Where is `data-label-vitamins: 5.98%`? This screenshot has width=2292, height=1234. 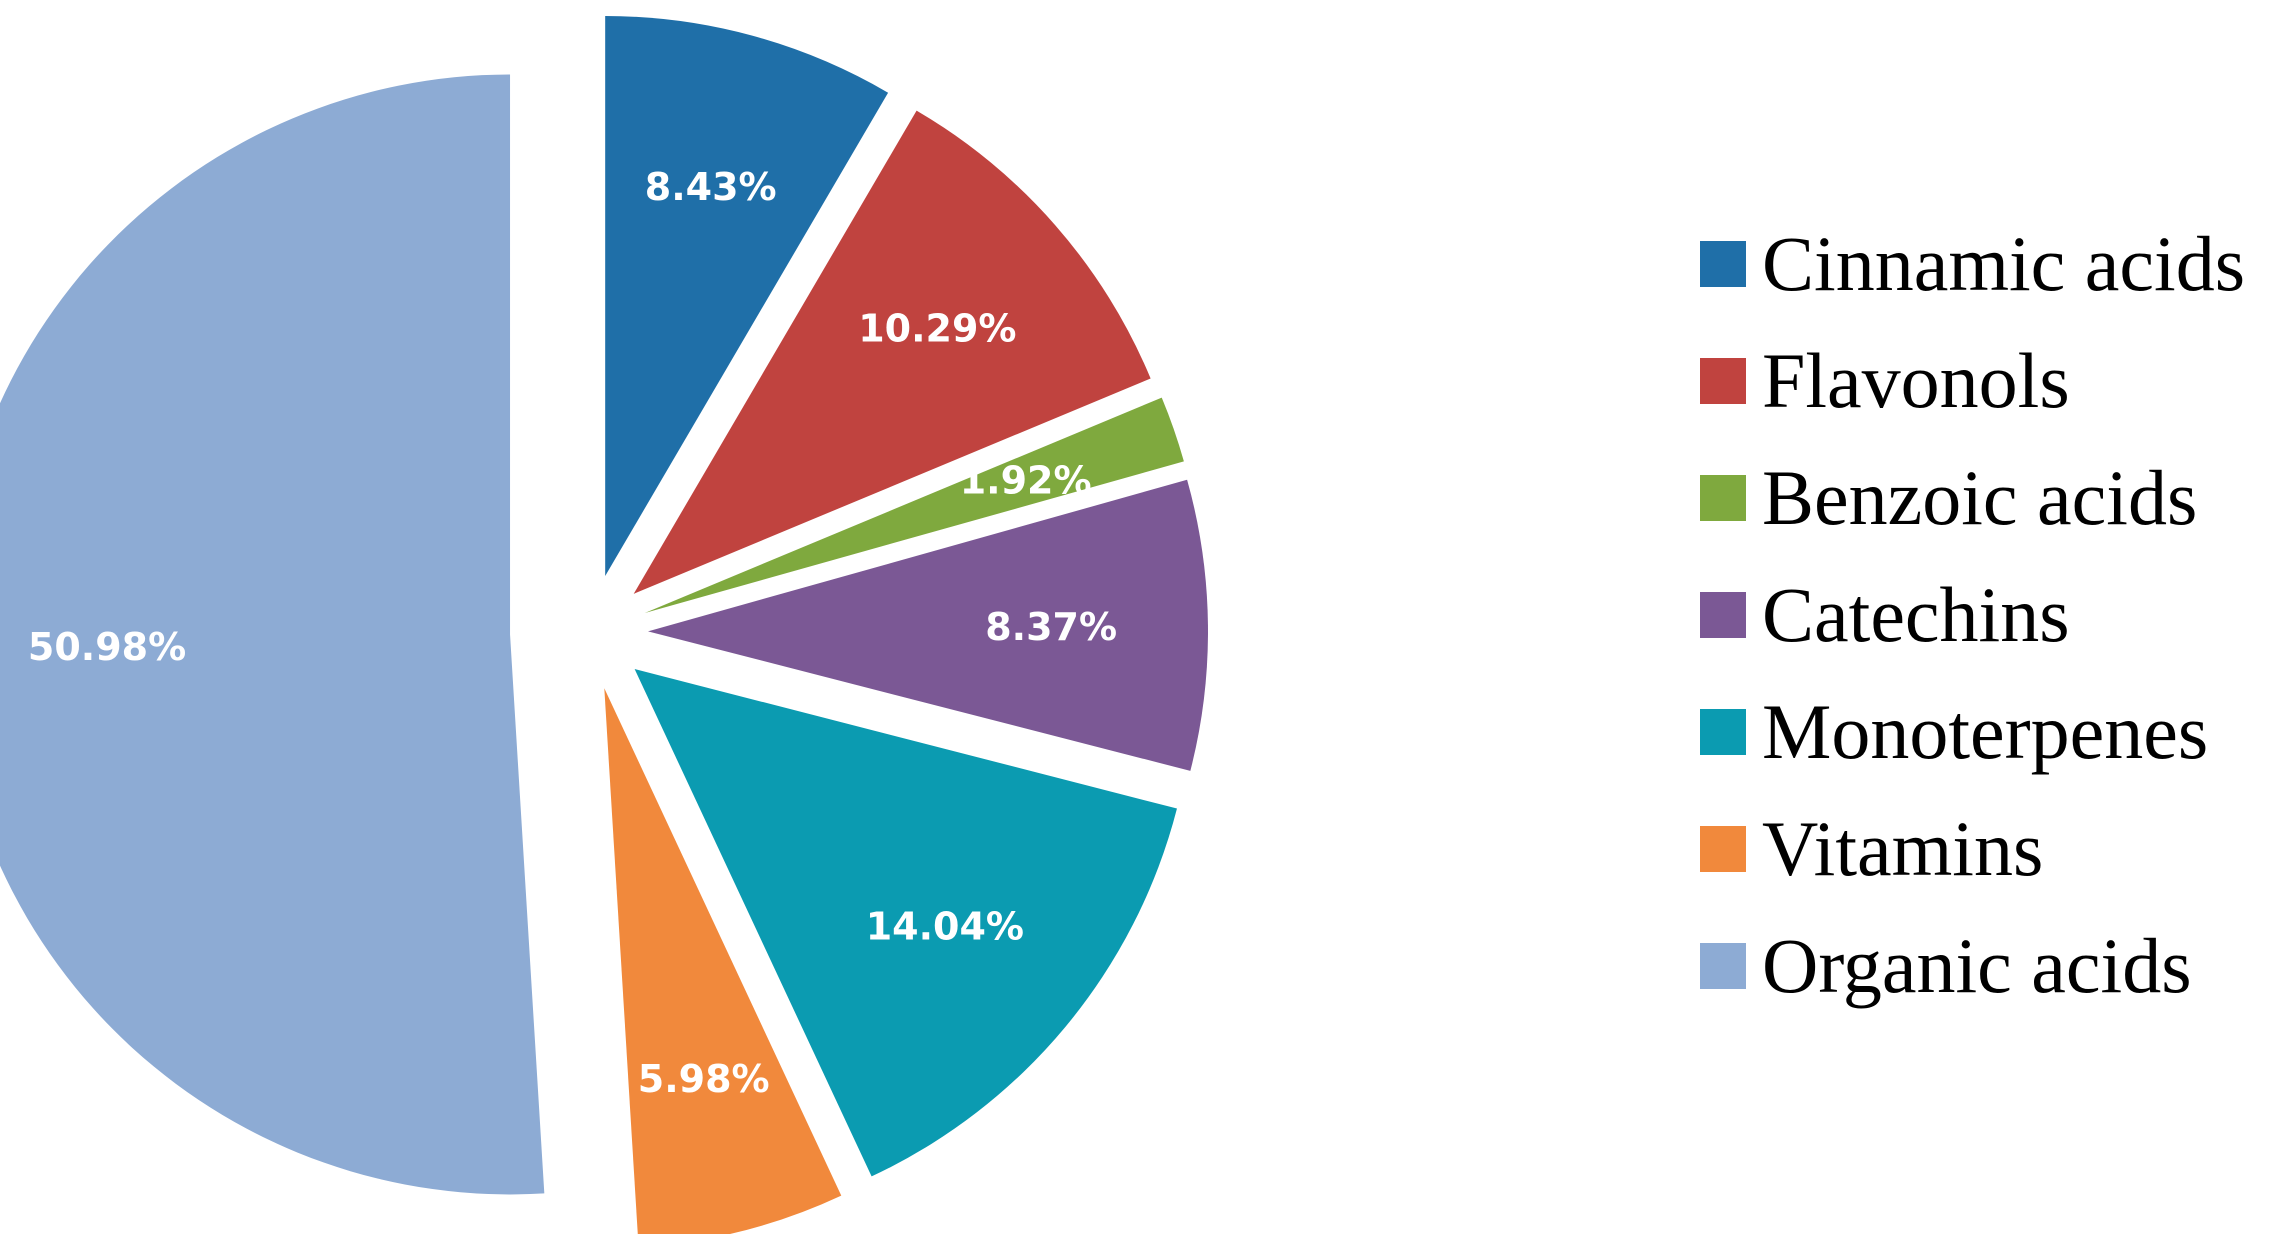 data-label-vitamins: 5.98% is located at coordinates (704, 1079).